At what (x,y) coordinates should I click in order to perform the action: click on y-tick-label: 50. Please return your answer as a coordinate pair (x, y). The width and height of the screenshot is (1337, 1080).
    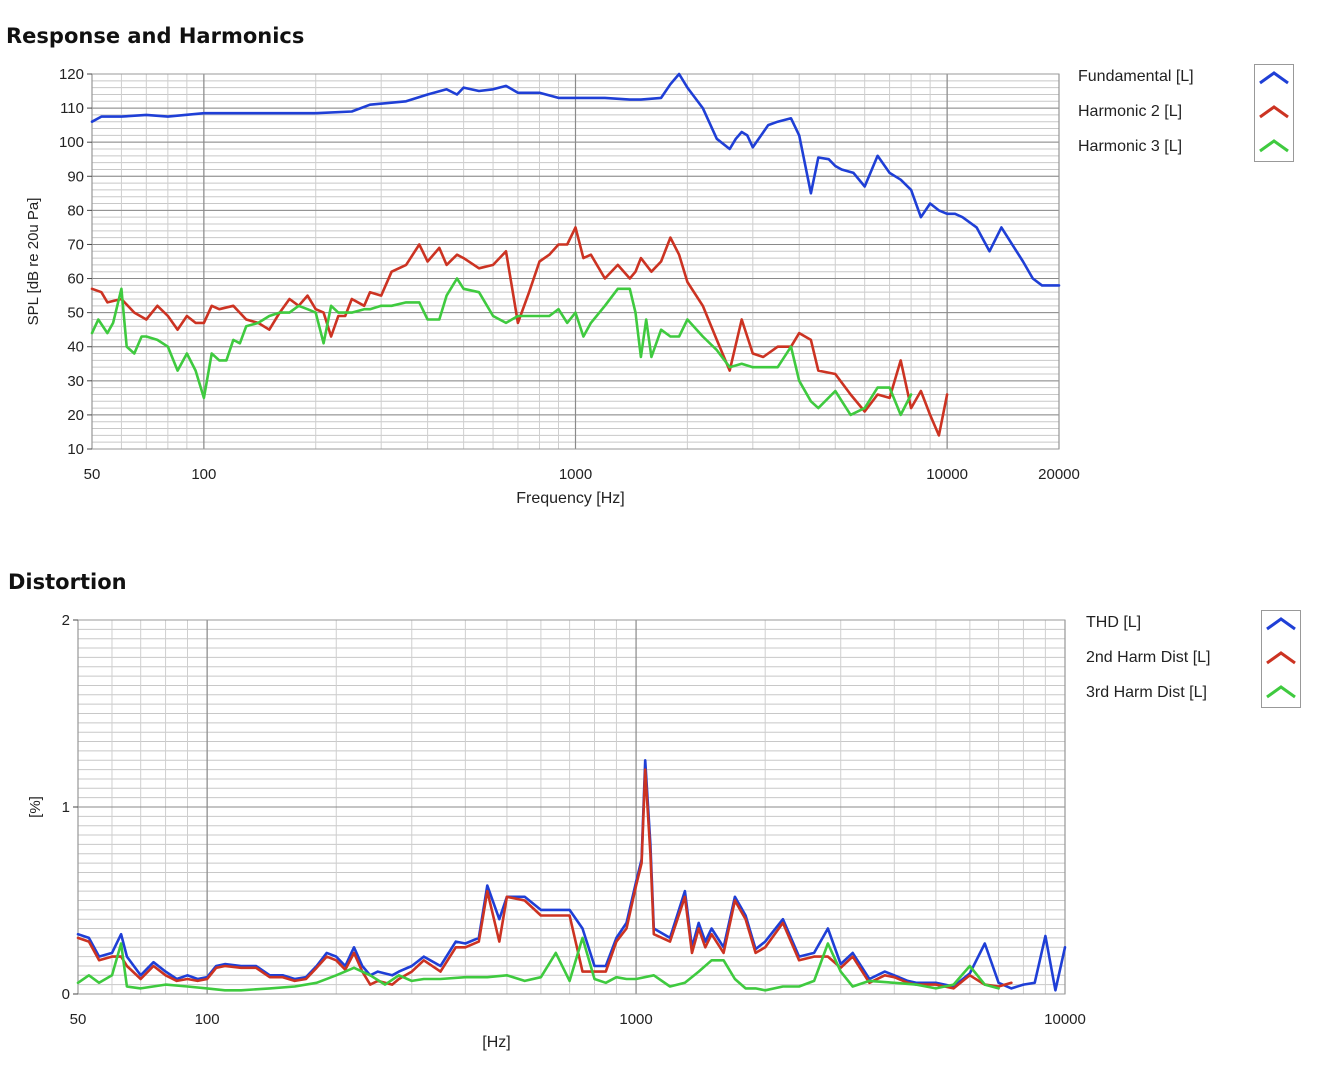
    Looking at the image, I should click on (75, 313).